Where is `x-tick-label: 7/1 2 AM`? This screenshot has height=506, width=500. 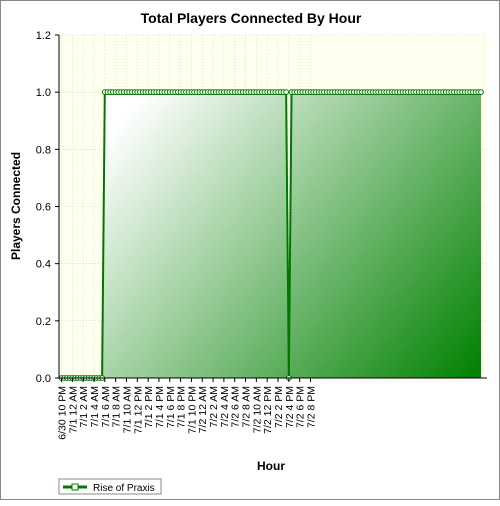
x-tick-label: 7/1 2 AM is located at coordinates (84, 406).